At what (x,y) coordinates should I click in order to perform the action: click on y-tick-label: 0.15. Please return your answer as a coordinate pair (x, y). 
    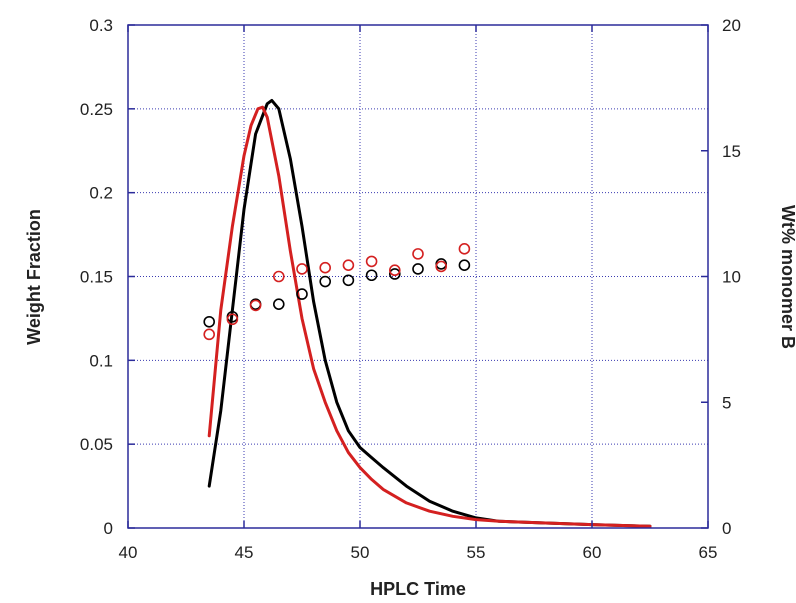
    Looking at the image, I should click on (96, 277).